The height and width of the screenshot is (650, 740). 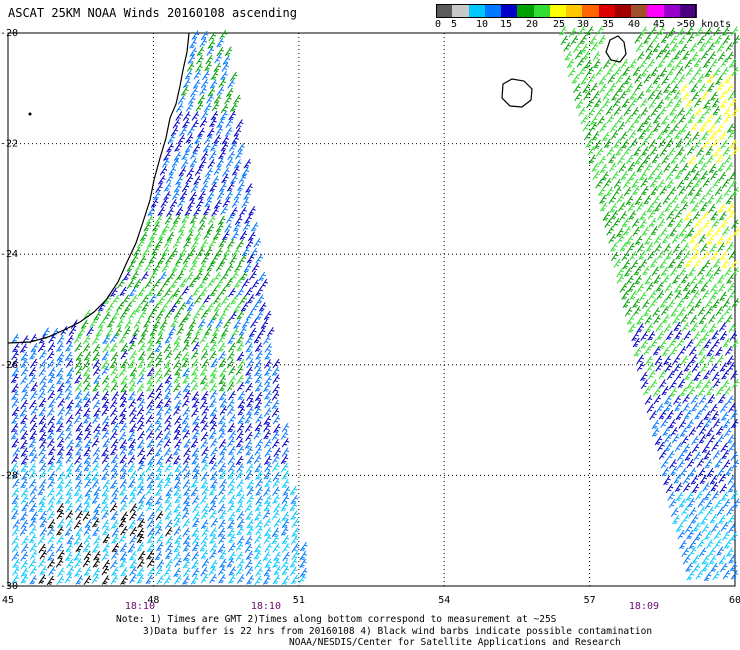 I want to click on x-tick-label: 60, so click(x=734, y=600).